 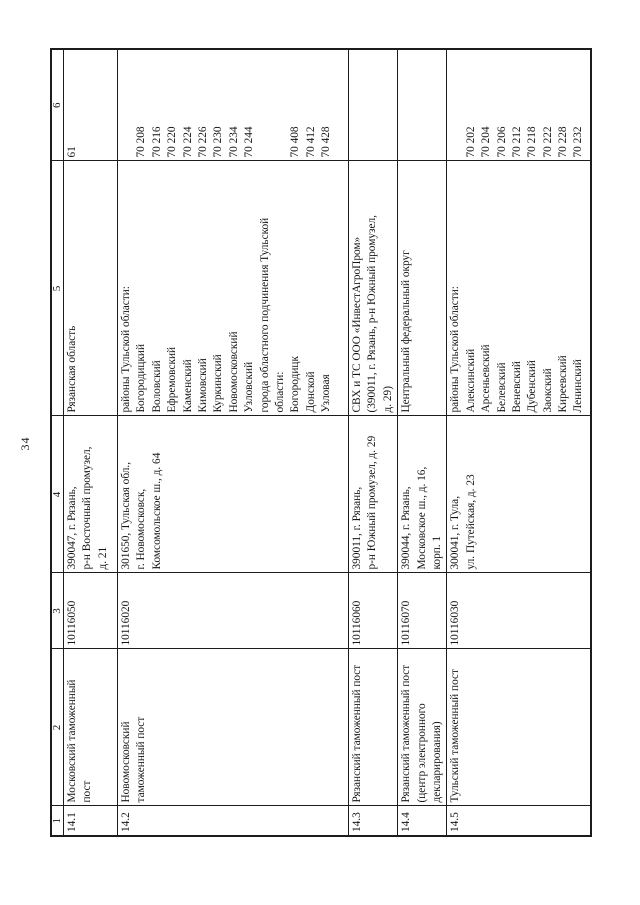 What do you see at coordinates (90, 105) in the screenshot?
I see `cell-okato-codes: 61` at bounding box center [90, 105].